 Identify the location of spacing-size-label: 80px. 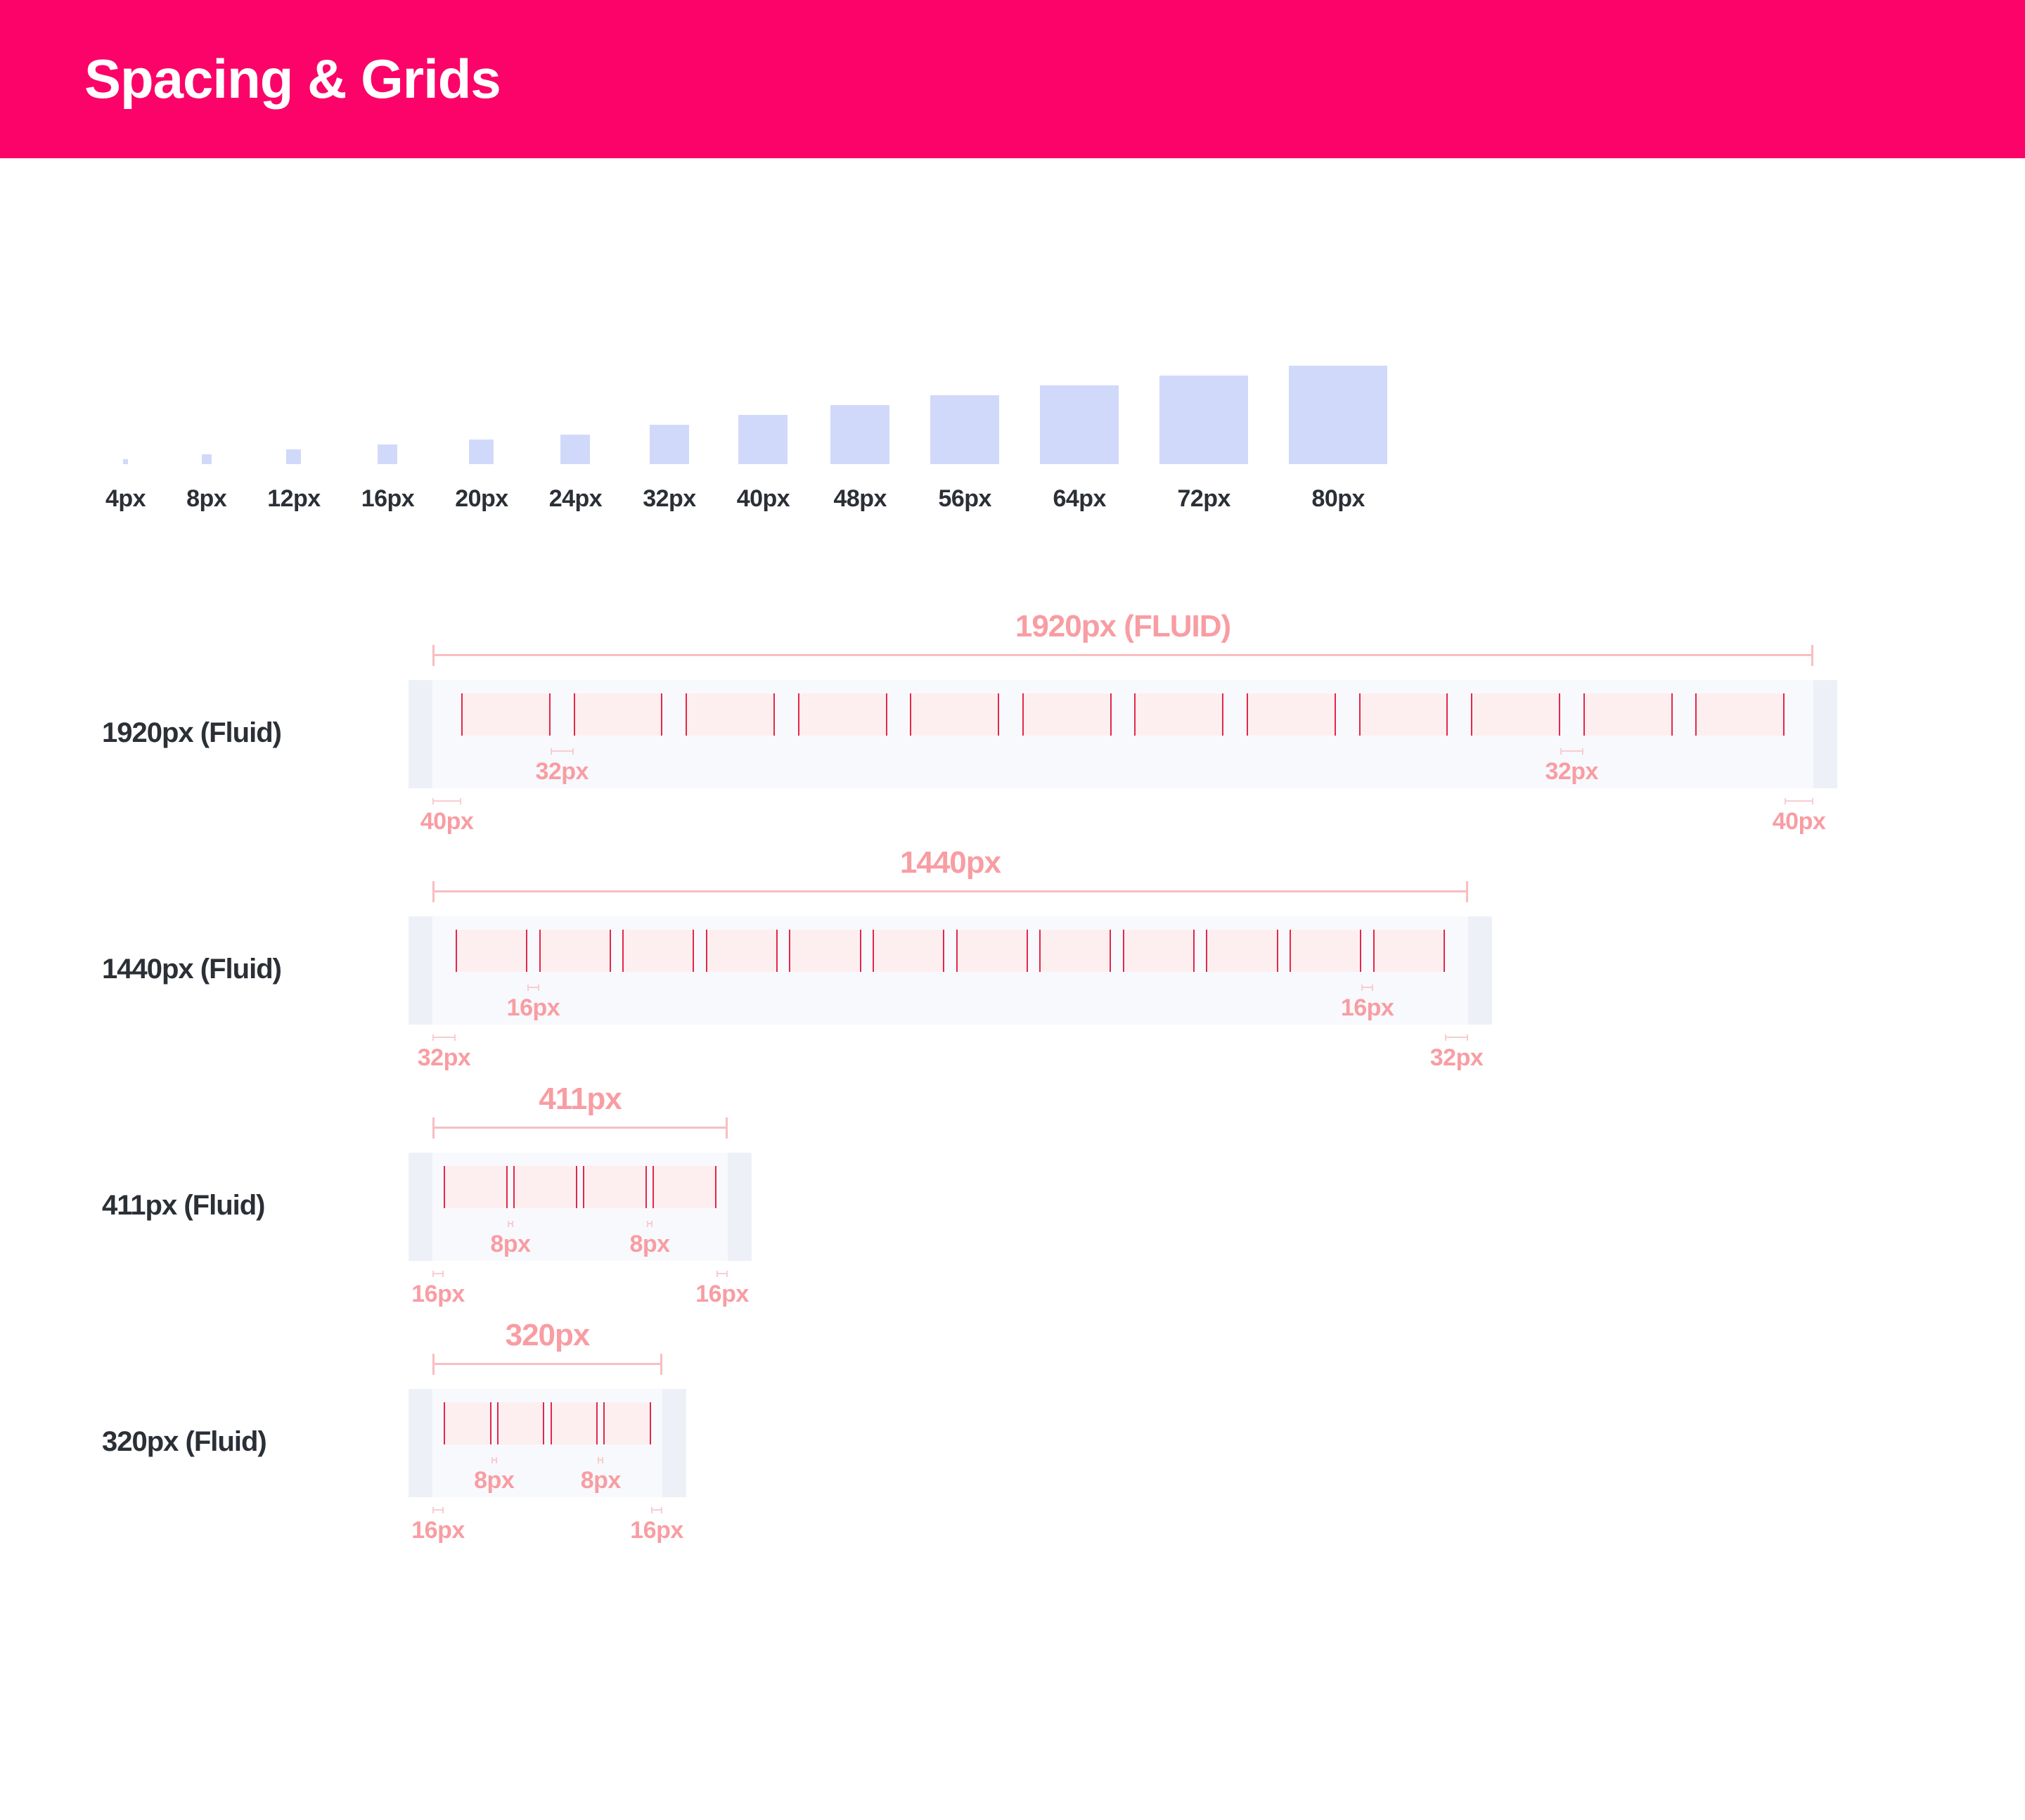
(1338, 498).